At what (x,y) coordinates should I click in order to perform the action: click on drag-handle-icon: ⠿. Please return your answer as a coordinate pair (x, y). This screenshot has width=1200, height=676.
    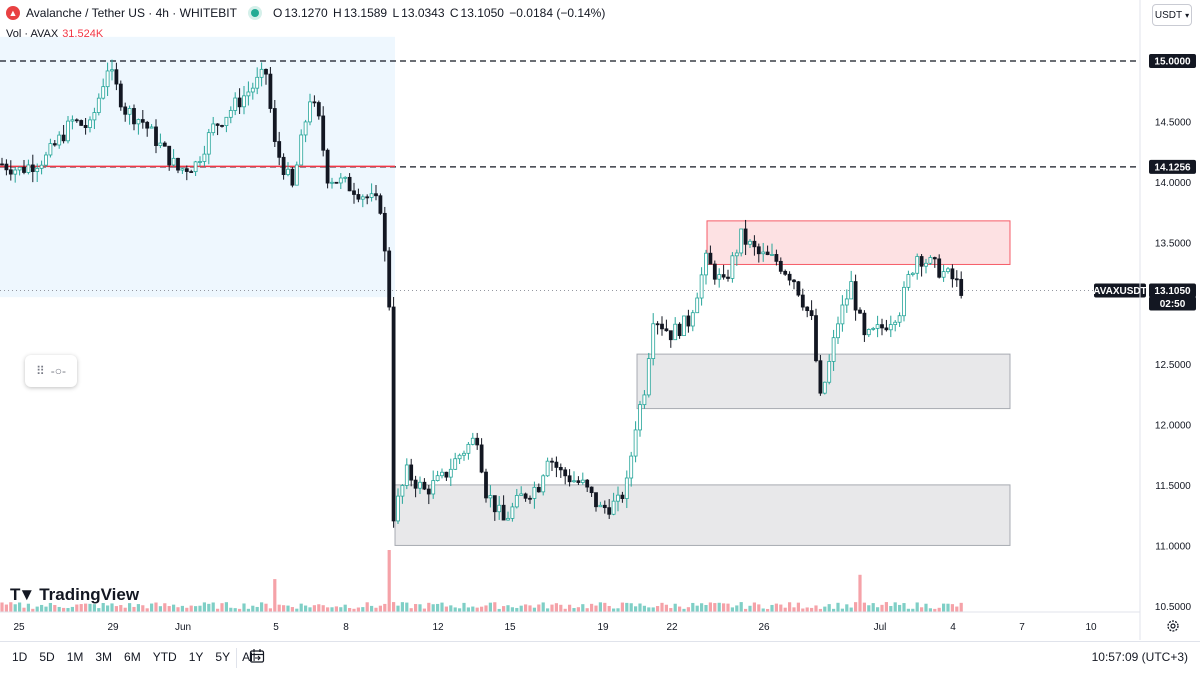
    Looking at the image, I should click on (40, 371).